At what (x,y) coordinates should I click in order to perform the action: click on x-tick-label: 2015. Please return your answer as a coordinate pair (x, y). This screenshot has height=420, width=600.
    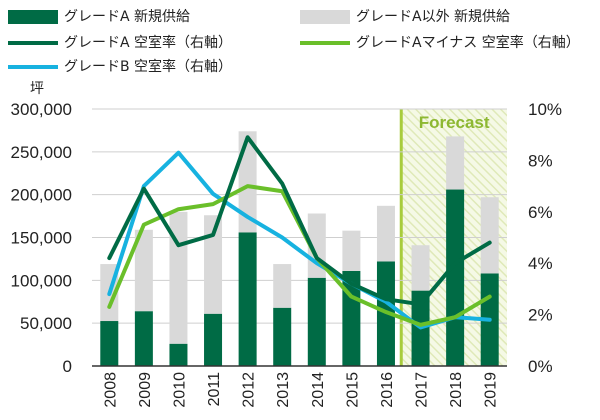
    Looking at the image, I should click on (352, 390).